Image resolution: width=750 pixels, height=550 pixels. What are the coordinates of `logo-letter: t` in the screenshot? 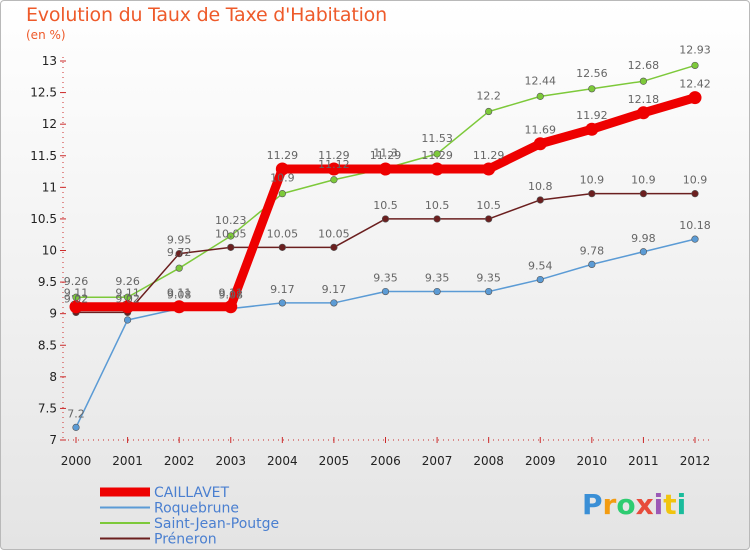 It's located at (670, 504).